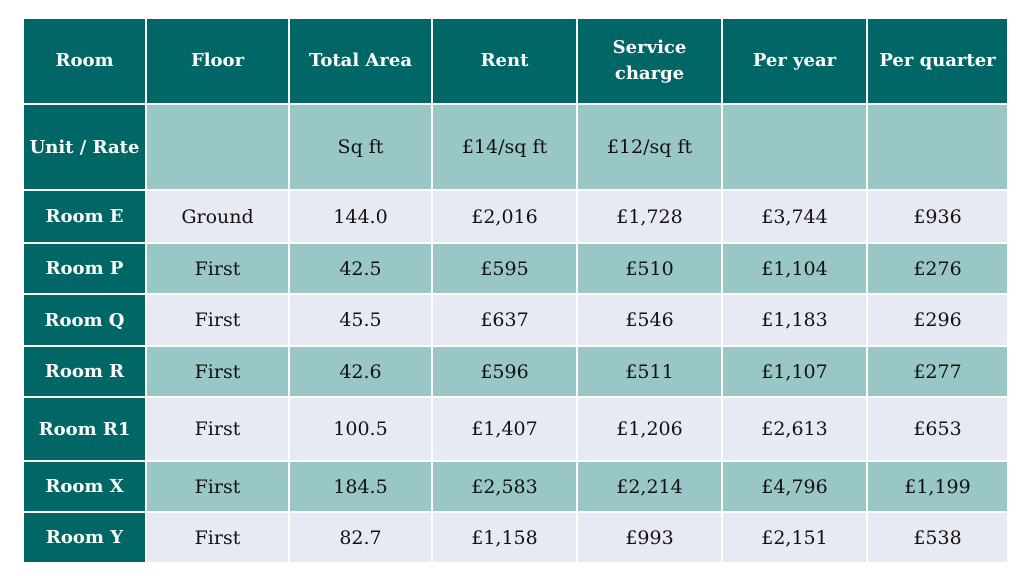 The width and height of the screenshot is (1024, 576). Describe the element at coordinates (504, 216) in the screenshot. I see `row-rent: £2,016` at that location.